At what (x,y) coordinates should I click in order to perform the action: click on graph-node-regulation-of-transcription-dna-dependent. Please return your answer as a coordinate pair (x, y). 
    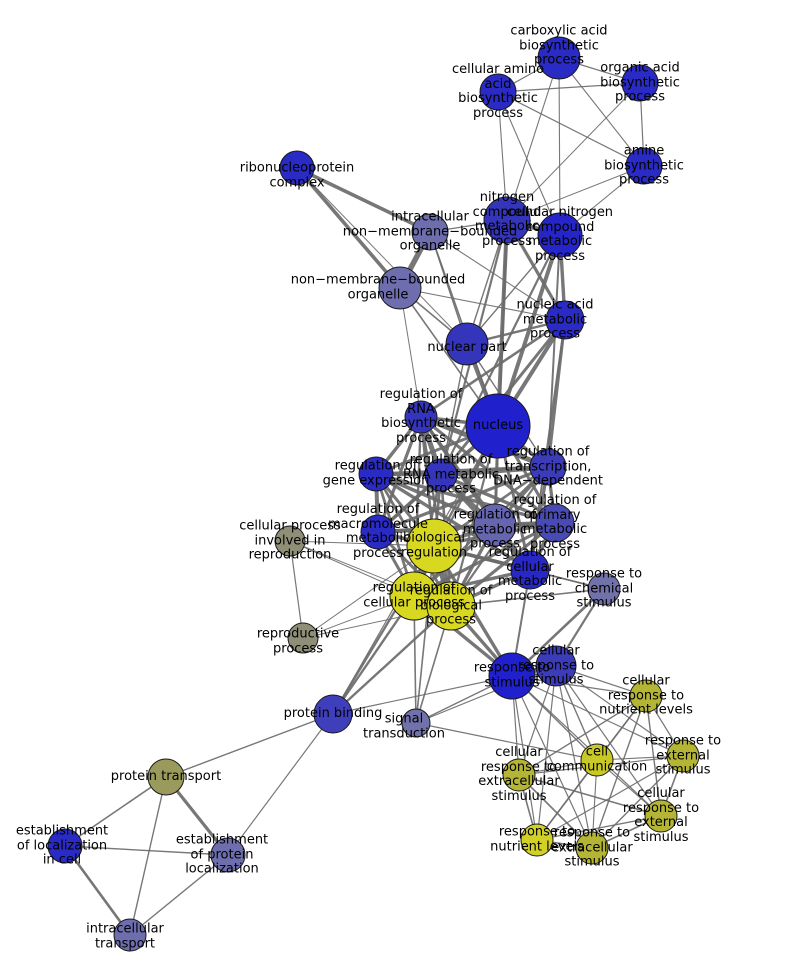
    Looking at the image, I should click on (548, 467).